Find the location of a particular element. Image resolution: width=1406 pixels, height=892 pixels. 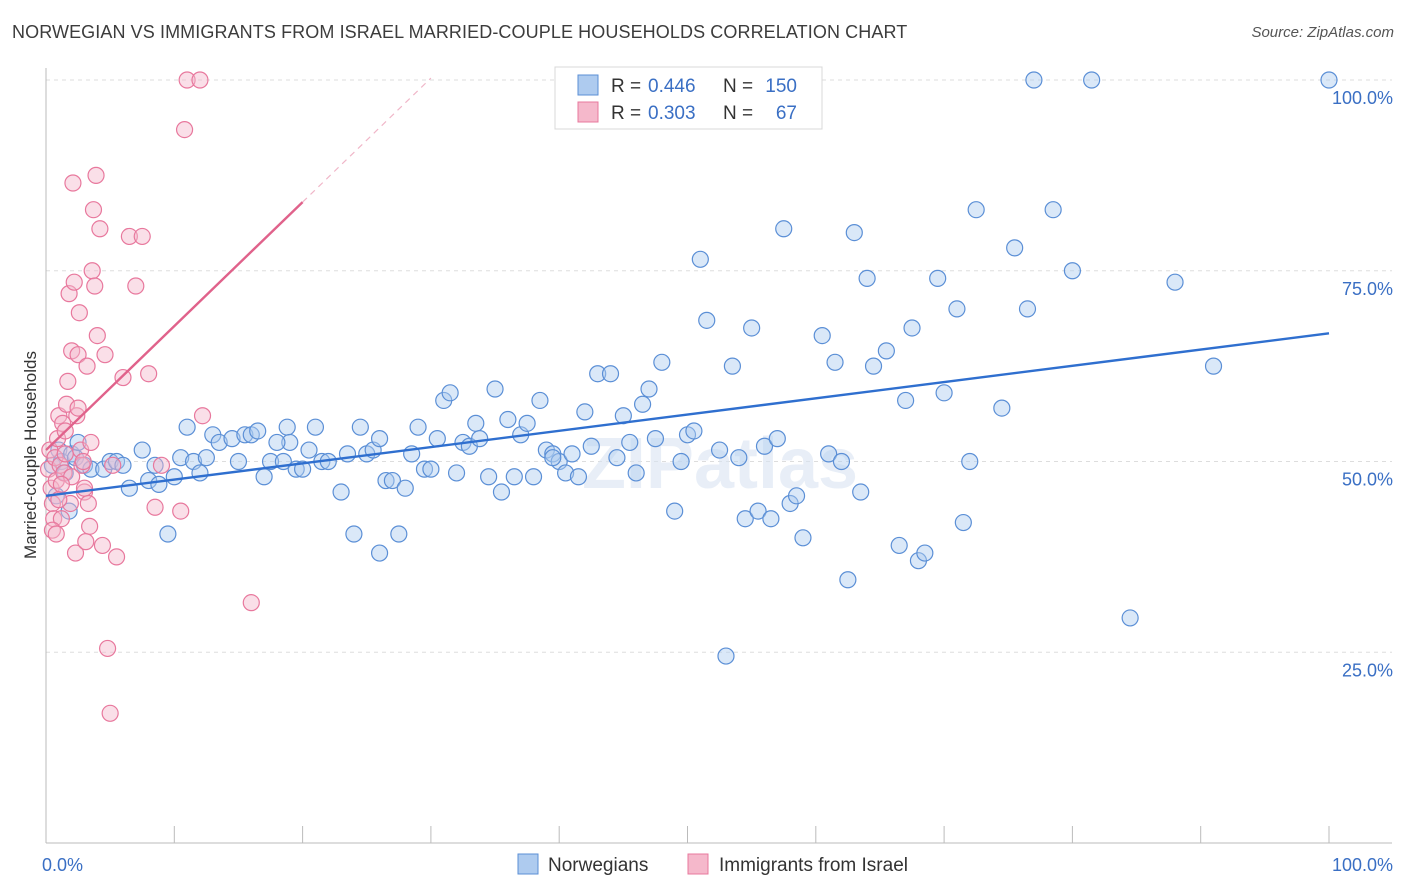

trend-line-israel is located at coordinates (174, 326).